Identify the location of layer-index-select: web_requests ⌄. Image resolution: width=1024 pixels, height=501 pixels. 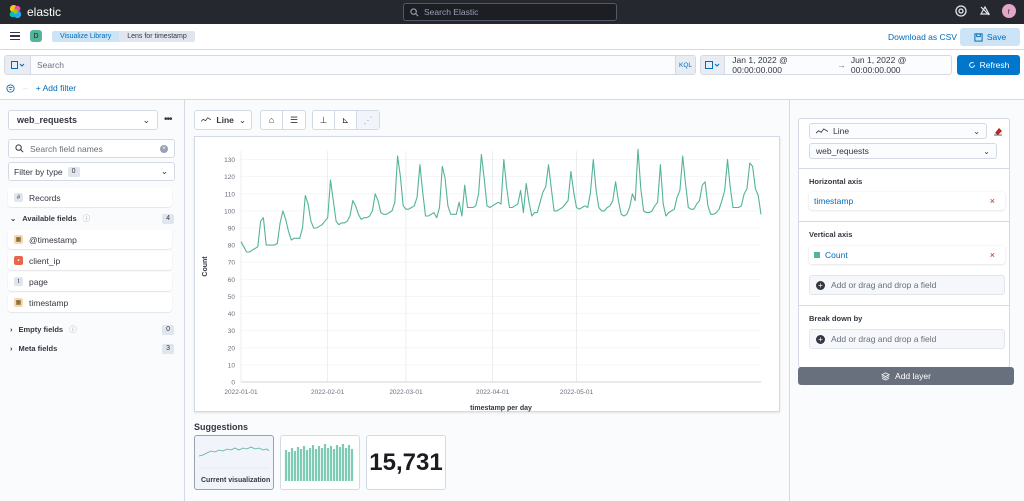
(903, 151).